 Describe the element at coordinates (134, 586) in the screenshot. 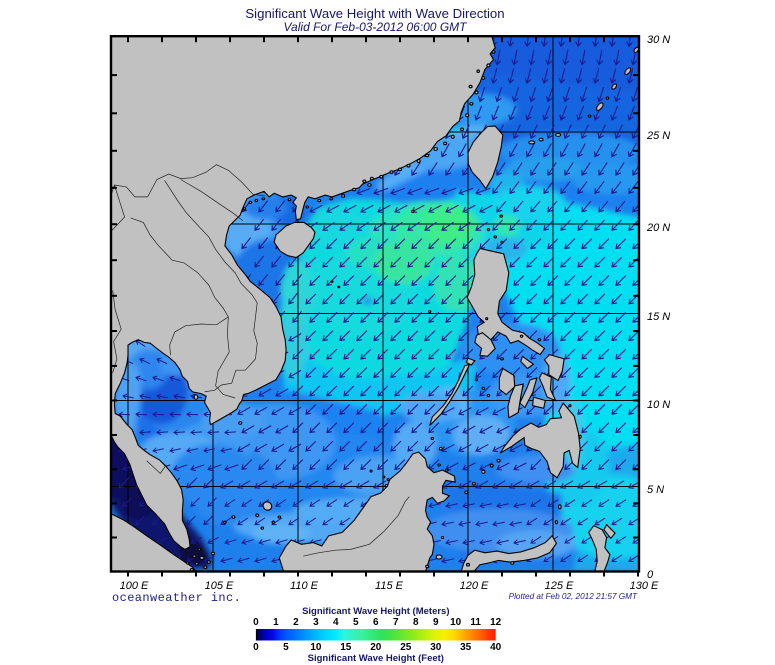

I see `svg-text: 100 E` at that location.